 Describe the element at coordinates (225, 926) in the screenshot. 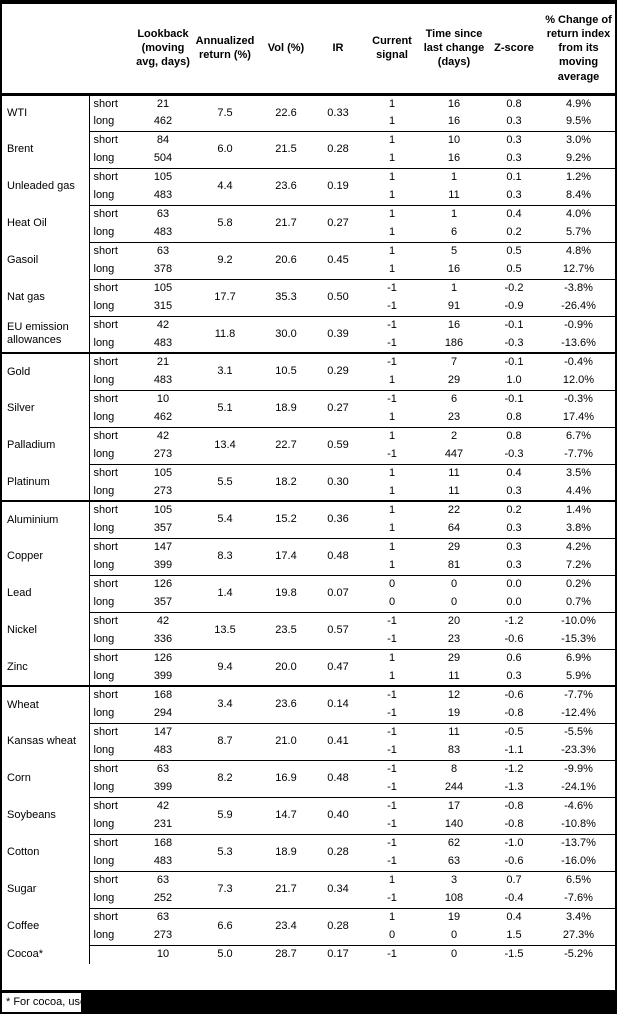

I see `annualized-return-cell: 6.6` at that location.